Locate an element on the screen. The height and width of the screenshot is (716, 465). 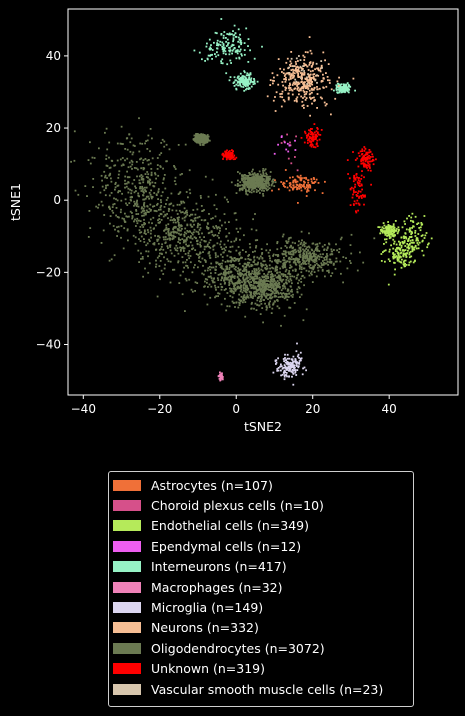
legend-swatch is located at coordinates (127, 648).